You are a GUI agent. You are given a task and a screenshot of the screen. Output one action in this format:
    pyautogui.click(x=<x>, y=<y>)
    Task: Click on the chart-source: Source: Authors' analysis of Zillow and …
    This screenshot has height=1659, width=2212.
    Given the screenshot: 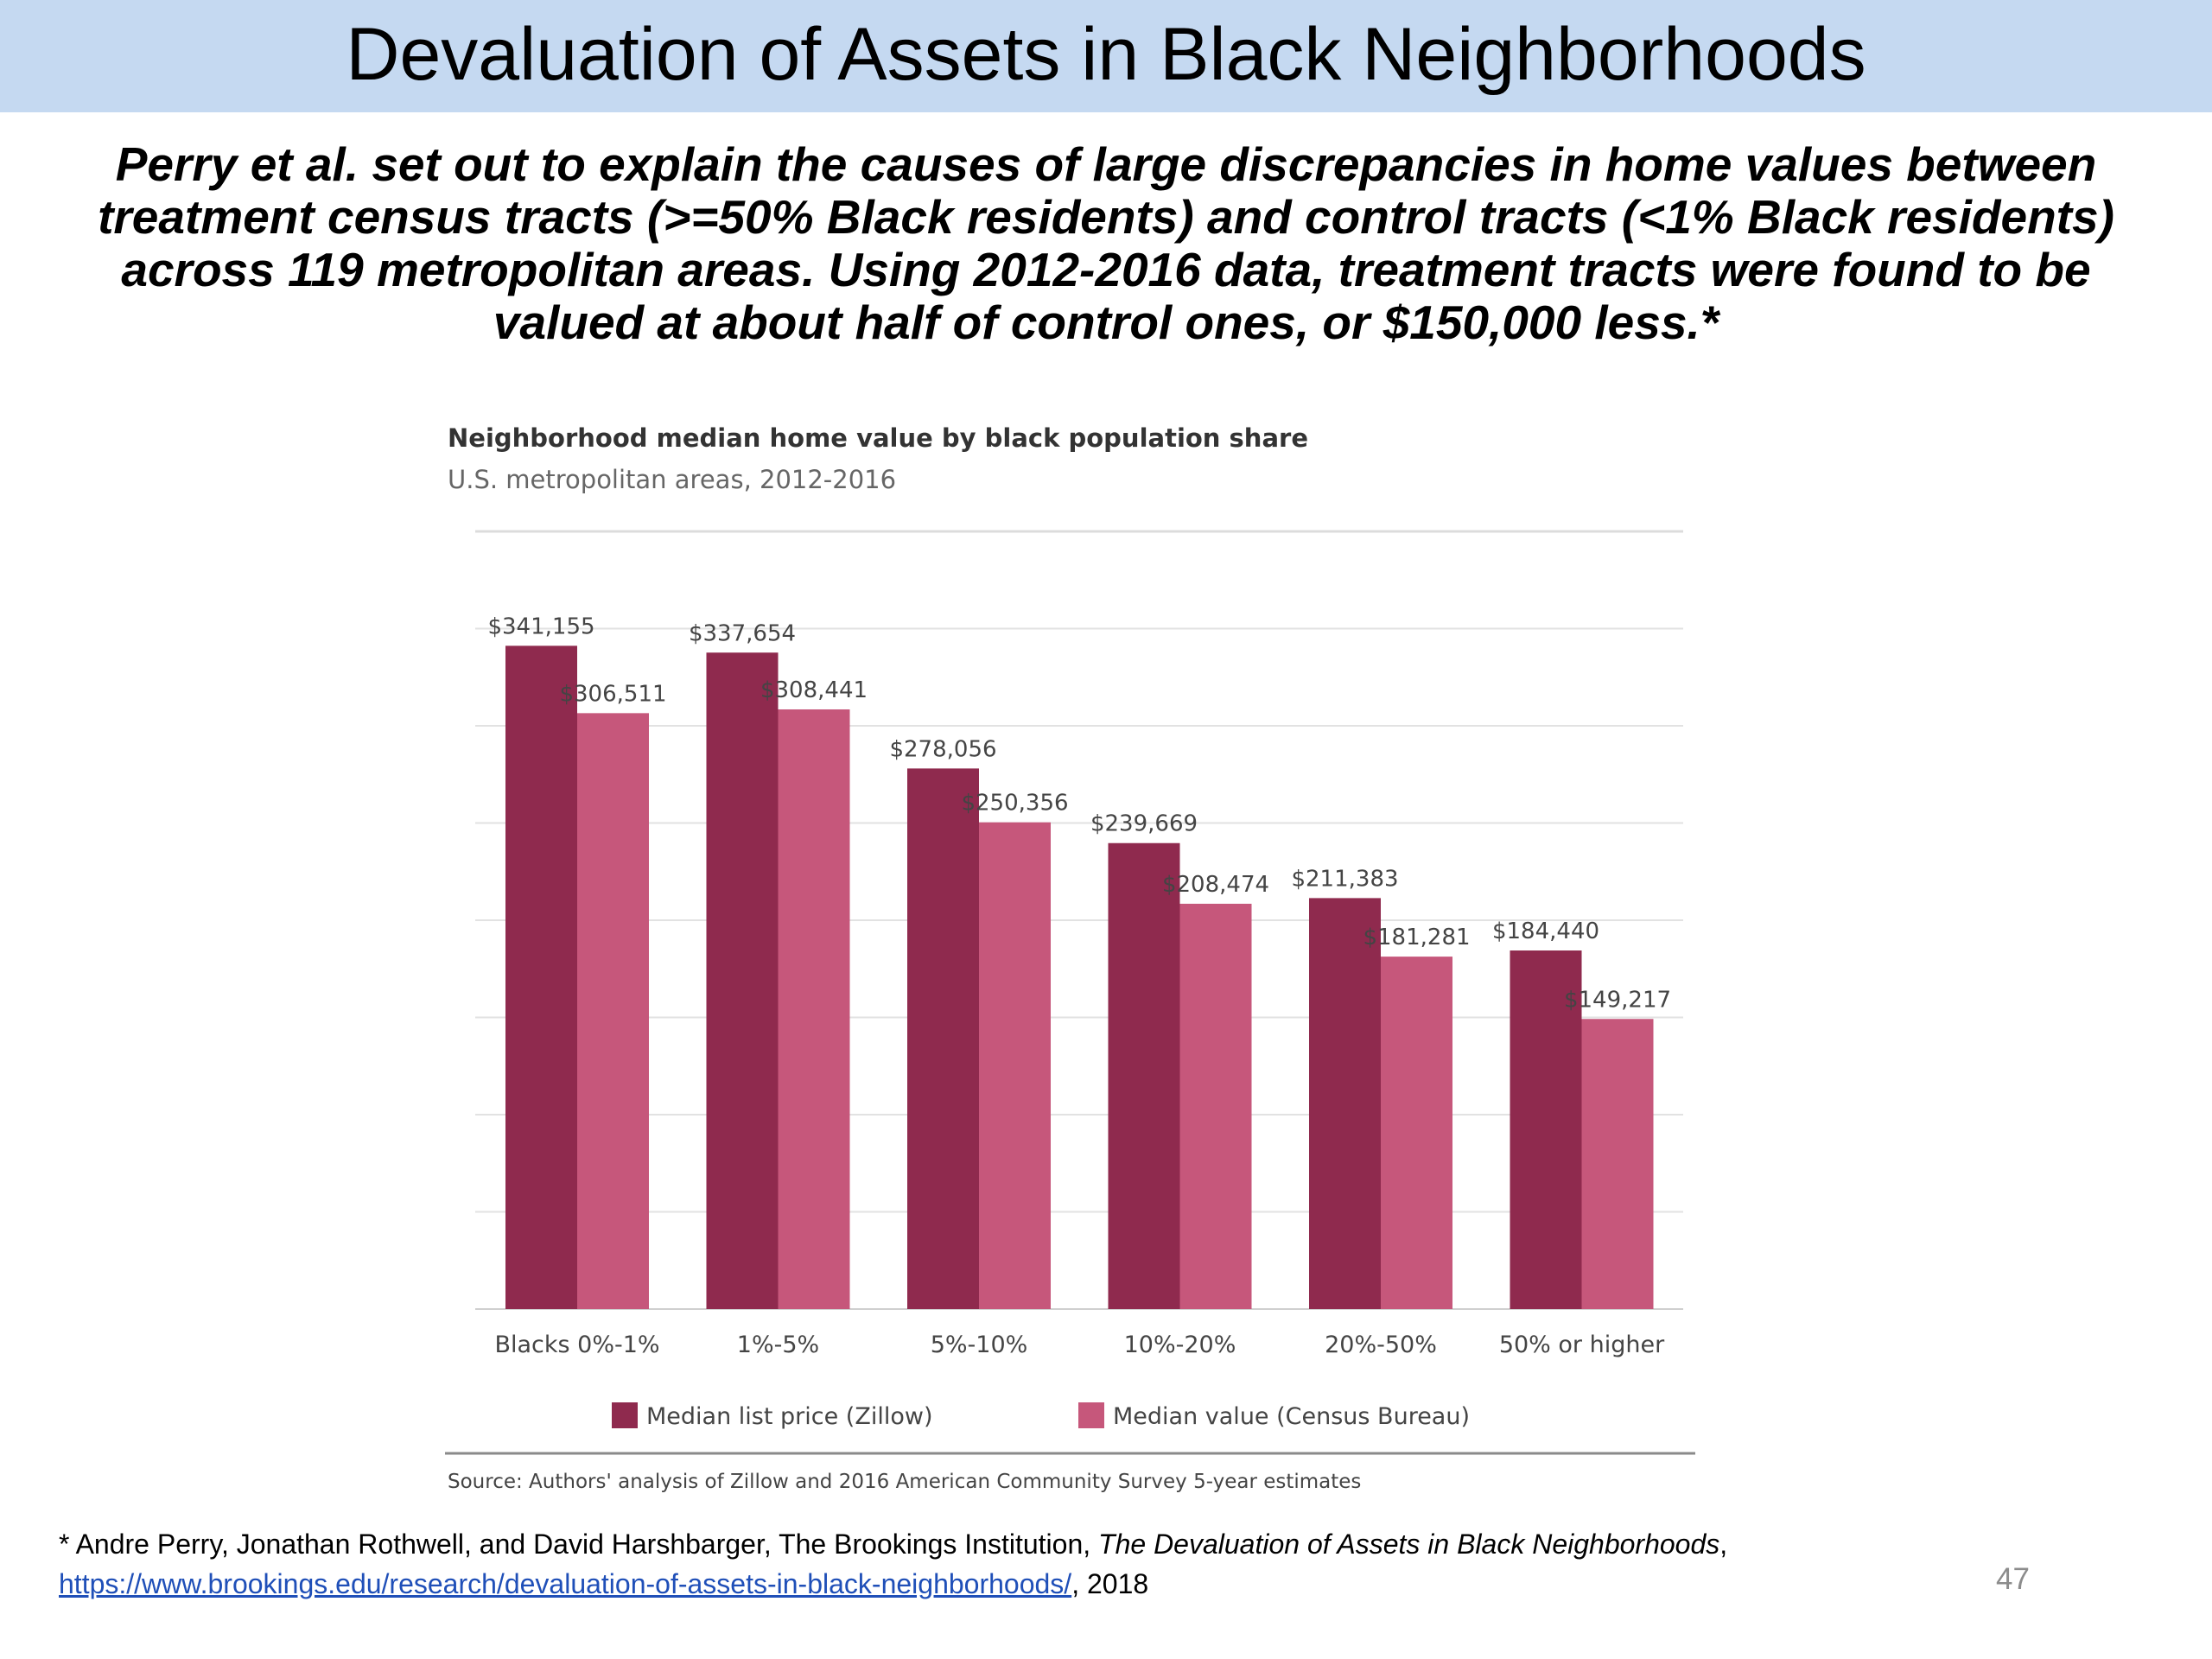 What is the action you would take?
    pyautogui.click(x=905, y=1482)
    